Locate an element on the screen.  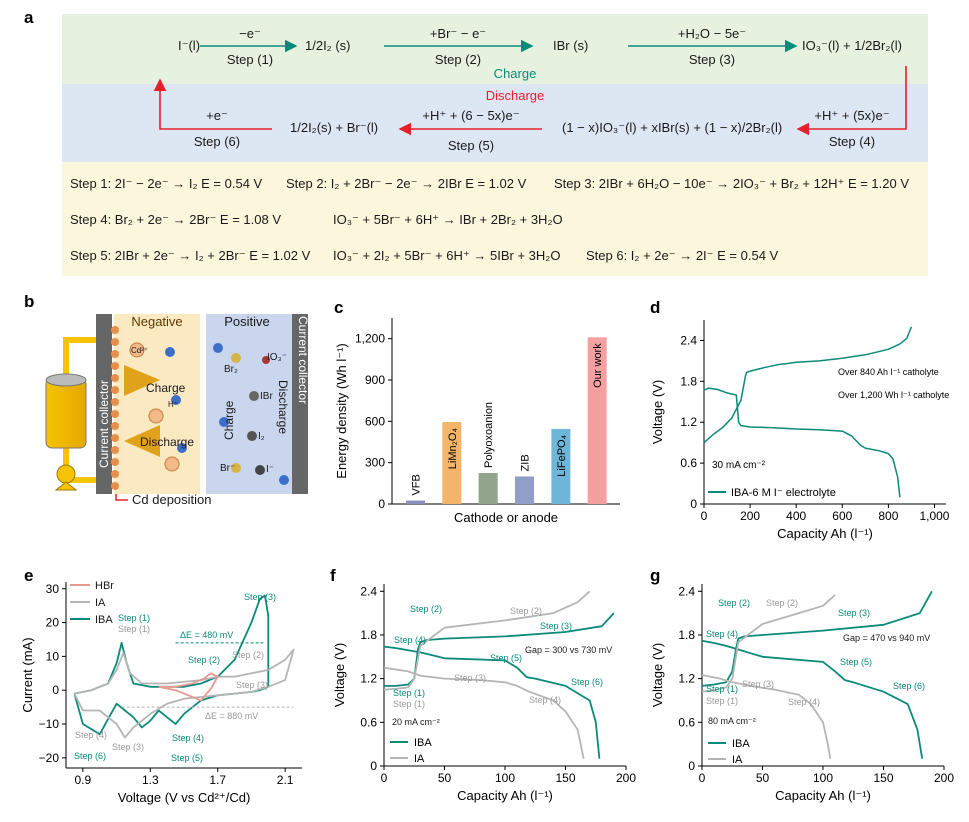
bar-label: LiMn₂O₄ is located at coordinates (453, 449).